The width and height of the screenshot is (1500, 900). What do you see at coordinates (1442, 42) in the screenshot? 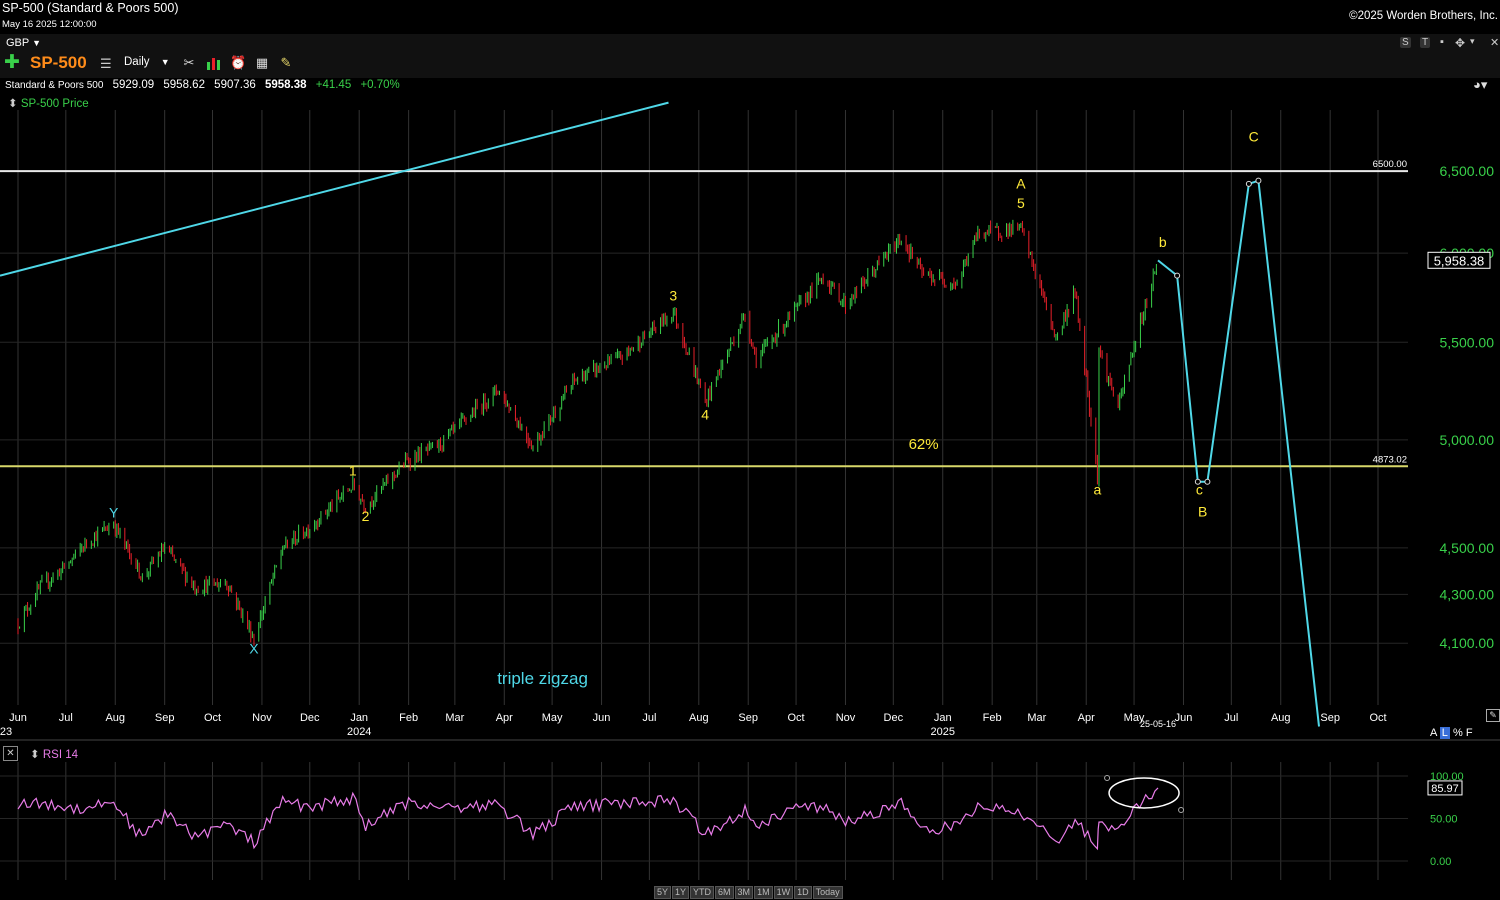
I see `window-button-box: ▪` at bounding box center [1442, 42].